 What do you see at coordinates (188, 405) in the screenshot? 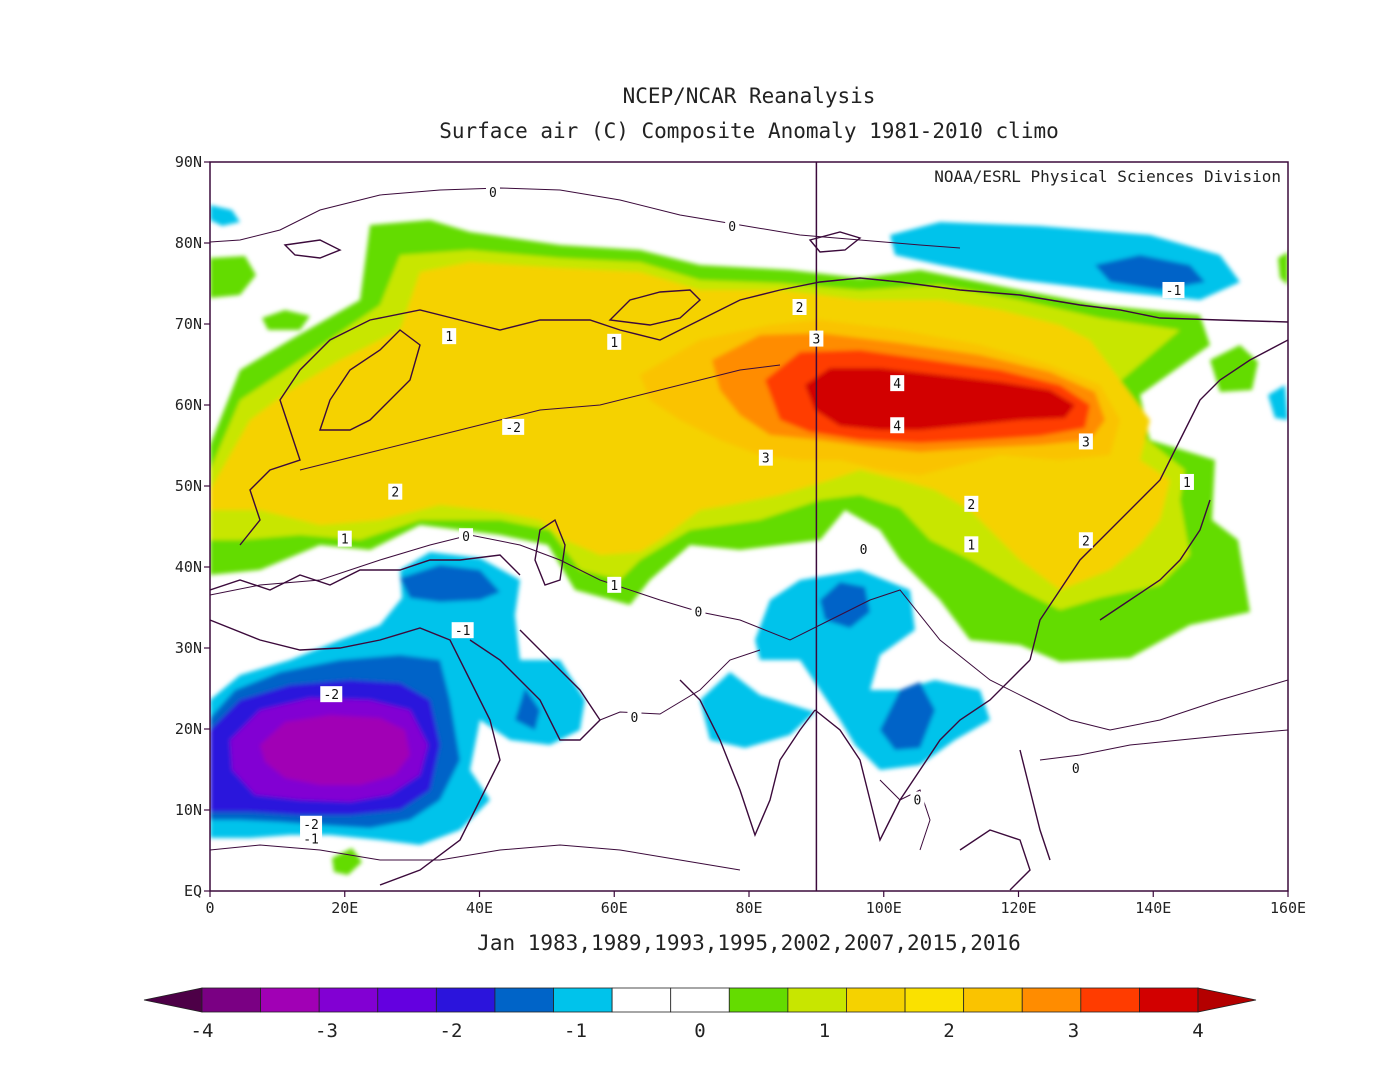
I see `y-tick-label: 60N` at bounding box center [188, 405].